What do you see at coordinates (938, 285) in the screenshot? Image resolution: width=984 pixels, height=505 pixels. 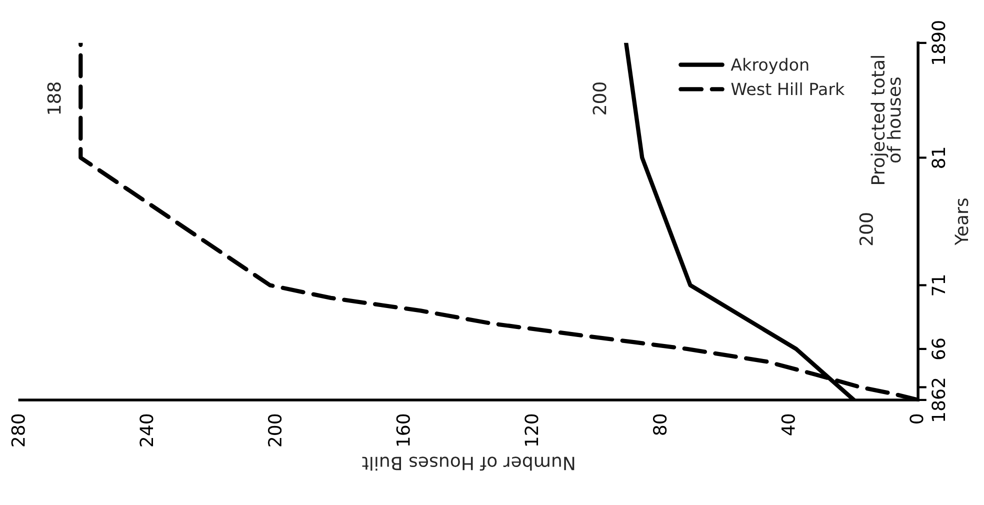 I see `y-tick-label: 71` at bounding box center [938, 285].